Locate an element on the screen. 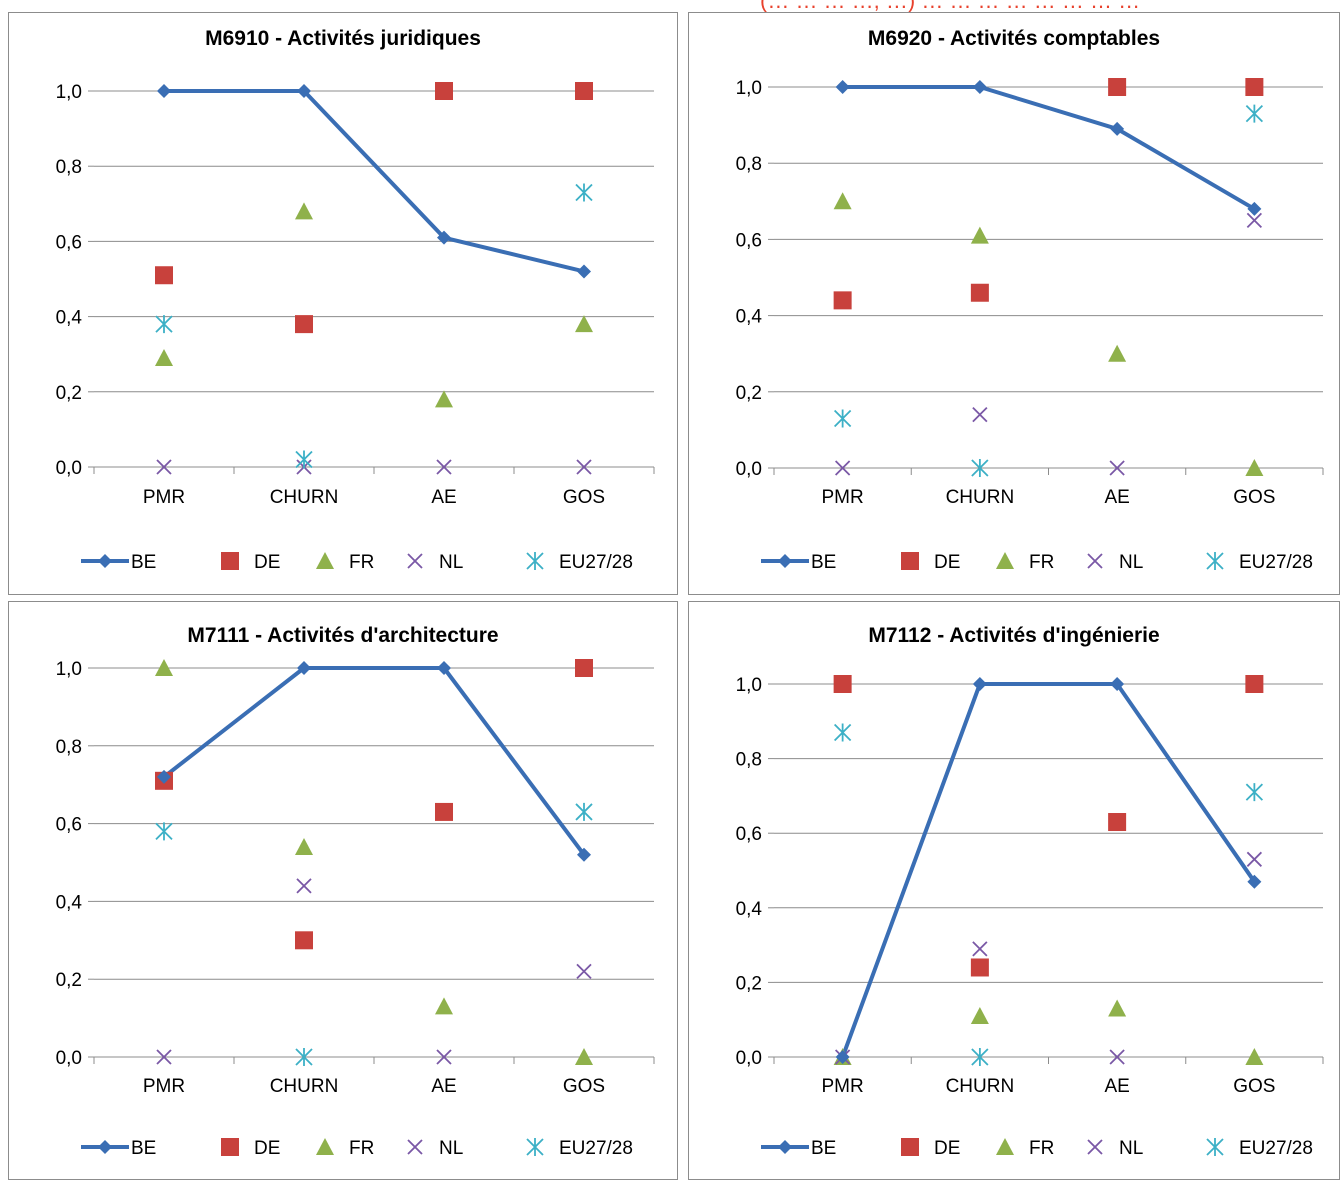 The image size is (1344, 1180). point-nl-gos is located at coordinates (1254, 859).